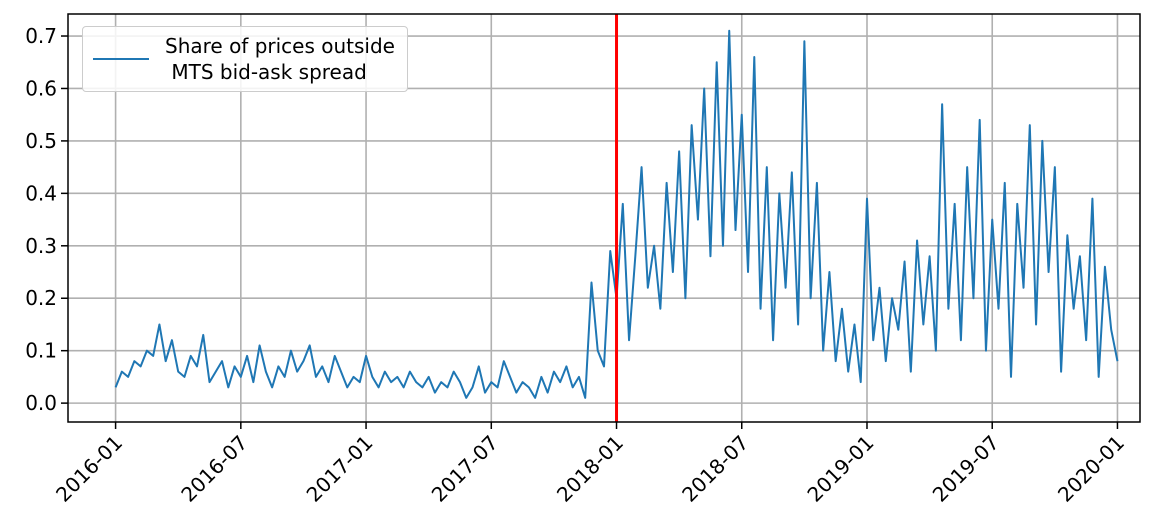 This screenshot has width=1156, height=528. Describe the element at coordinates (41, 351) in the screenshot. I see `y-tick-label: 0.1` at that location.